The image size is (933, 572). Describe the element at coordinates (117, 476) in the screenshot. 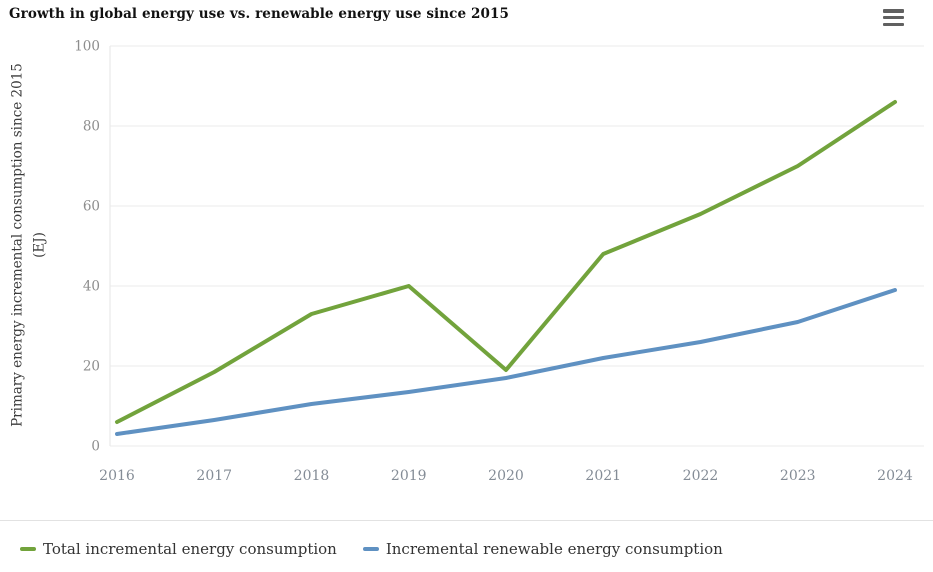

I see `x-tick-label-2016: 2016` at that location.